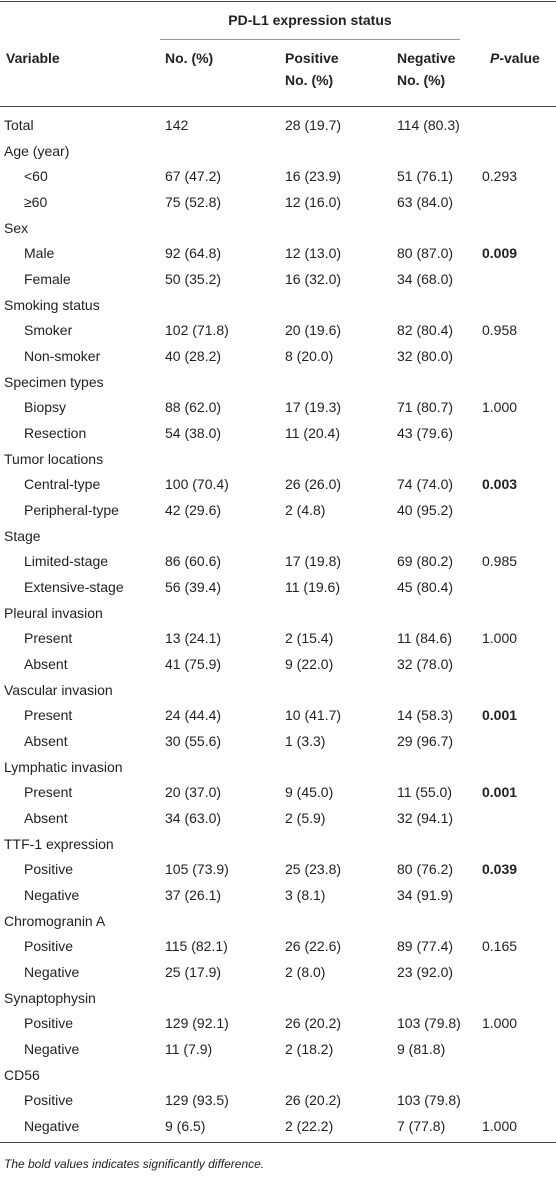 This screenshot has width=556, height=1203. What do you see at coordinates (519, 58) in the screenshot?
I see `column-header-text: -value` at bounding box center [519, 58].